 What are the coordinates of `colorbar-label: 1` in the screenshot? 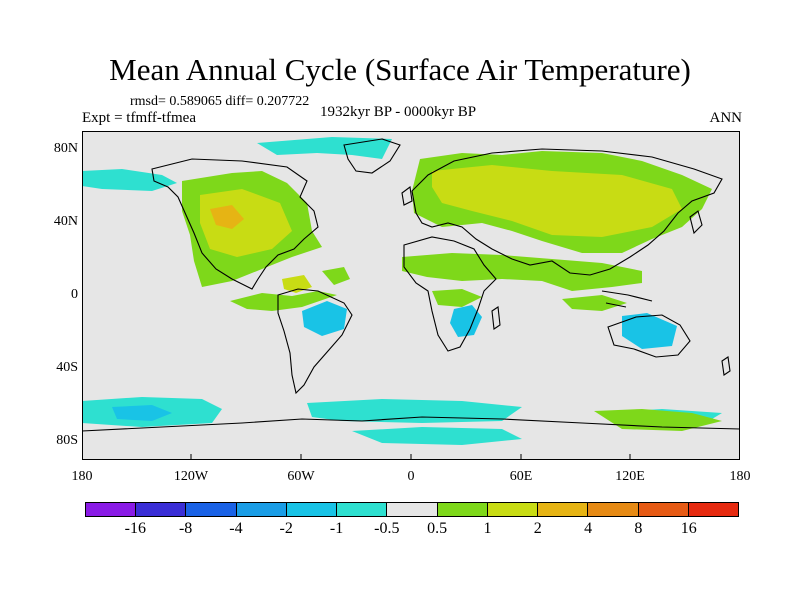 It's located at (487, 528).